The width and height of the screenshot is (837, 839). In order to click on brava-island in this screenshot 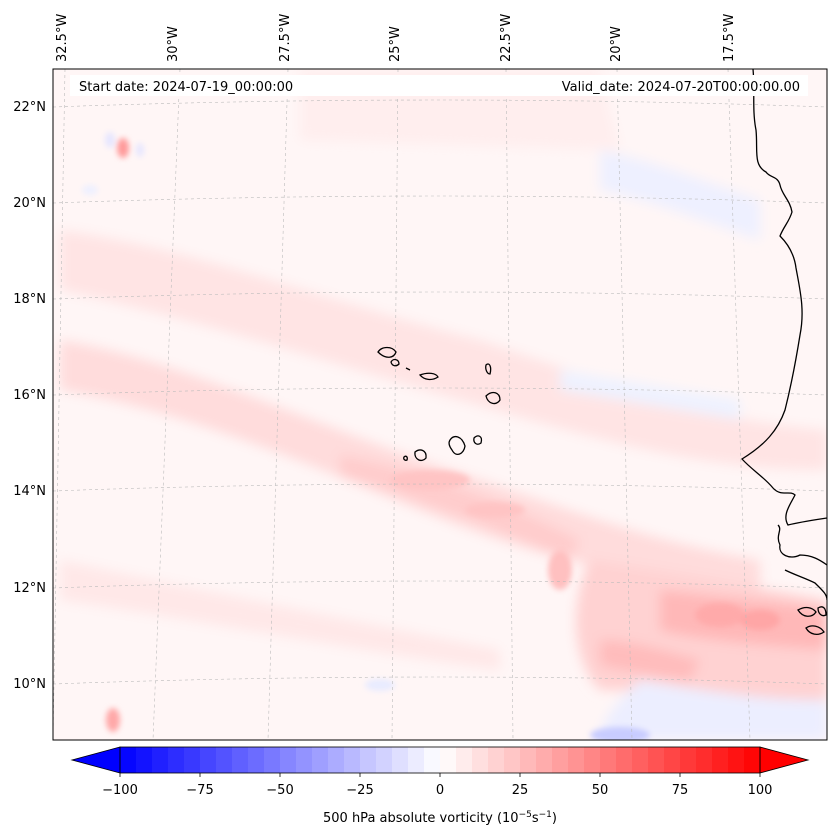, I will do `click(405, 458)`.